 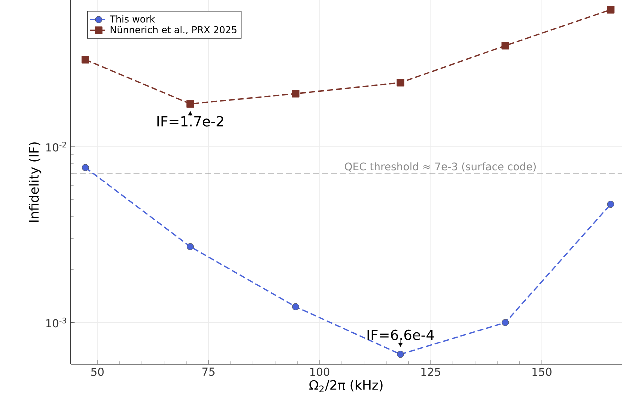 I want to click on x-tick-label: 125, so click(x=431, y=372).